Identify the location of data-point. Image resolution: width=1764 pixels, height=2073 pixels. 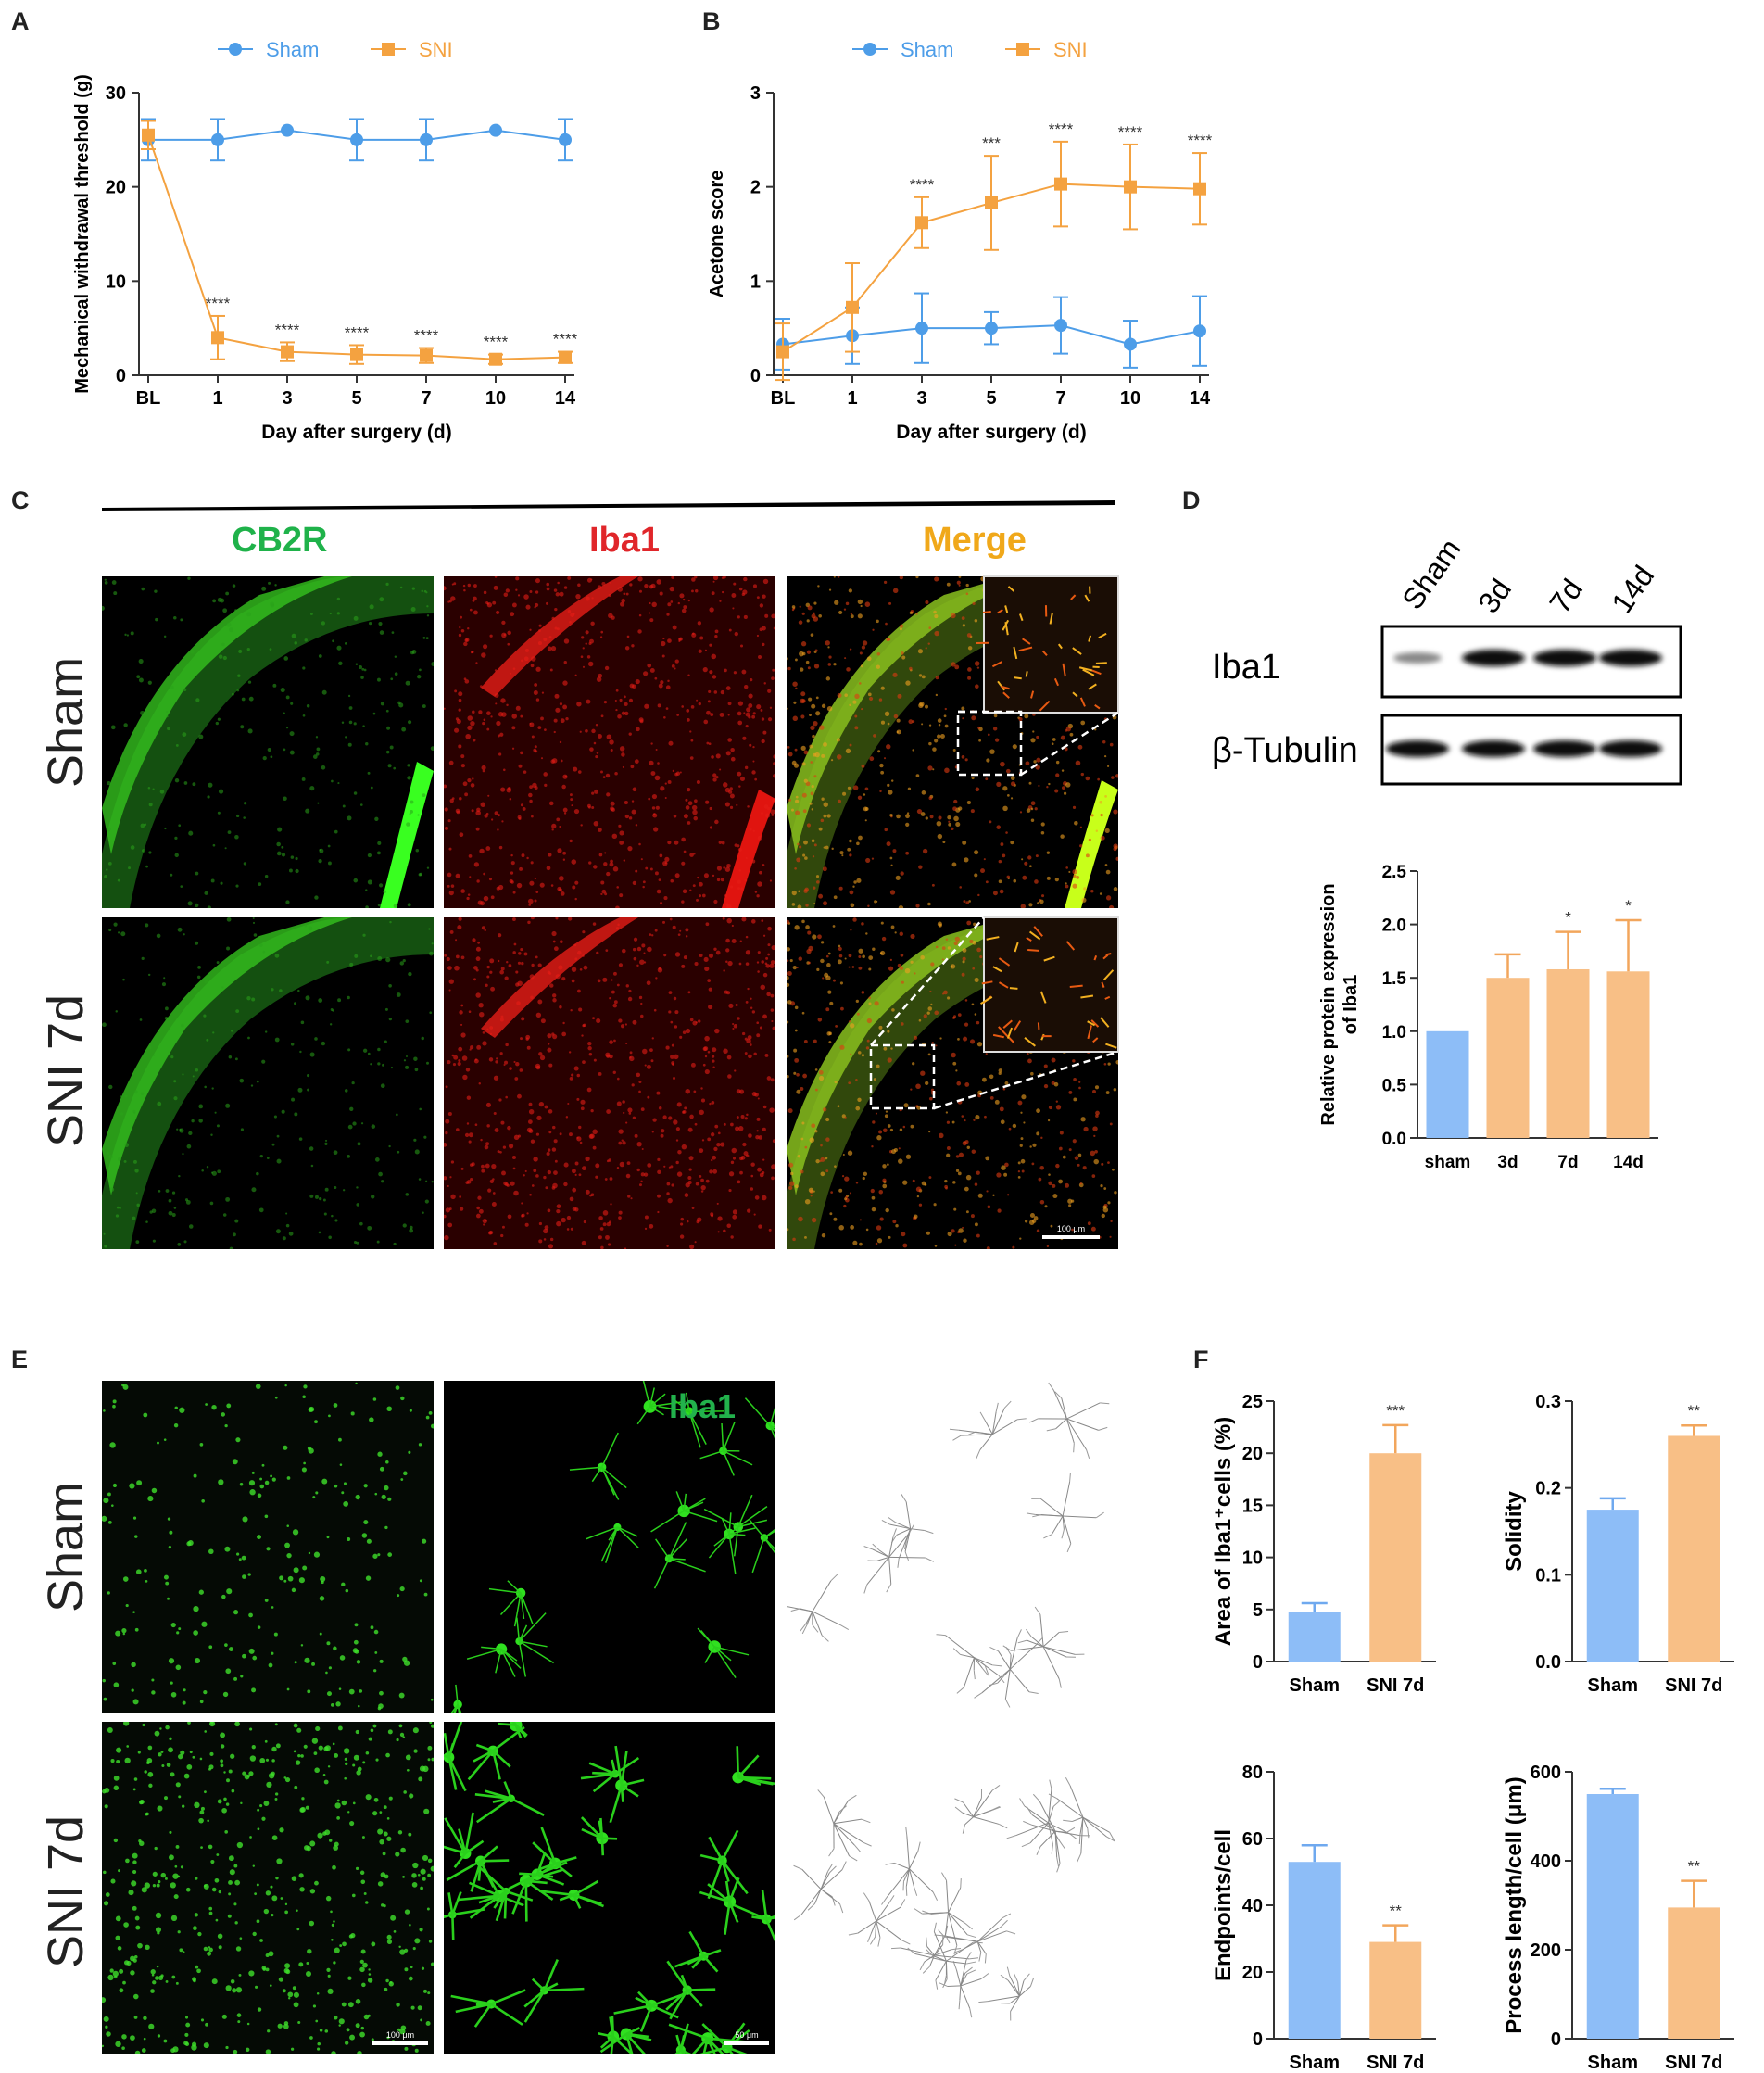
(495, 130).